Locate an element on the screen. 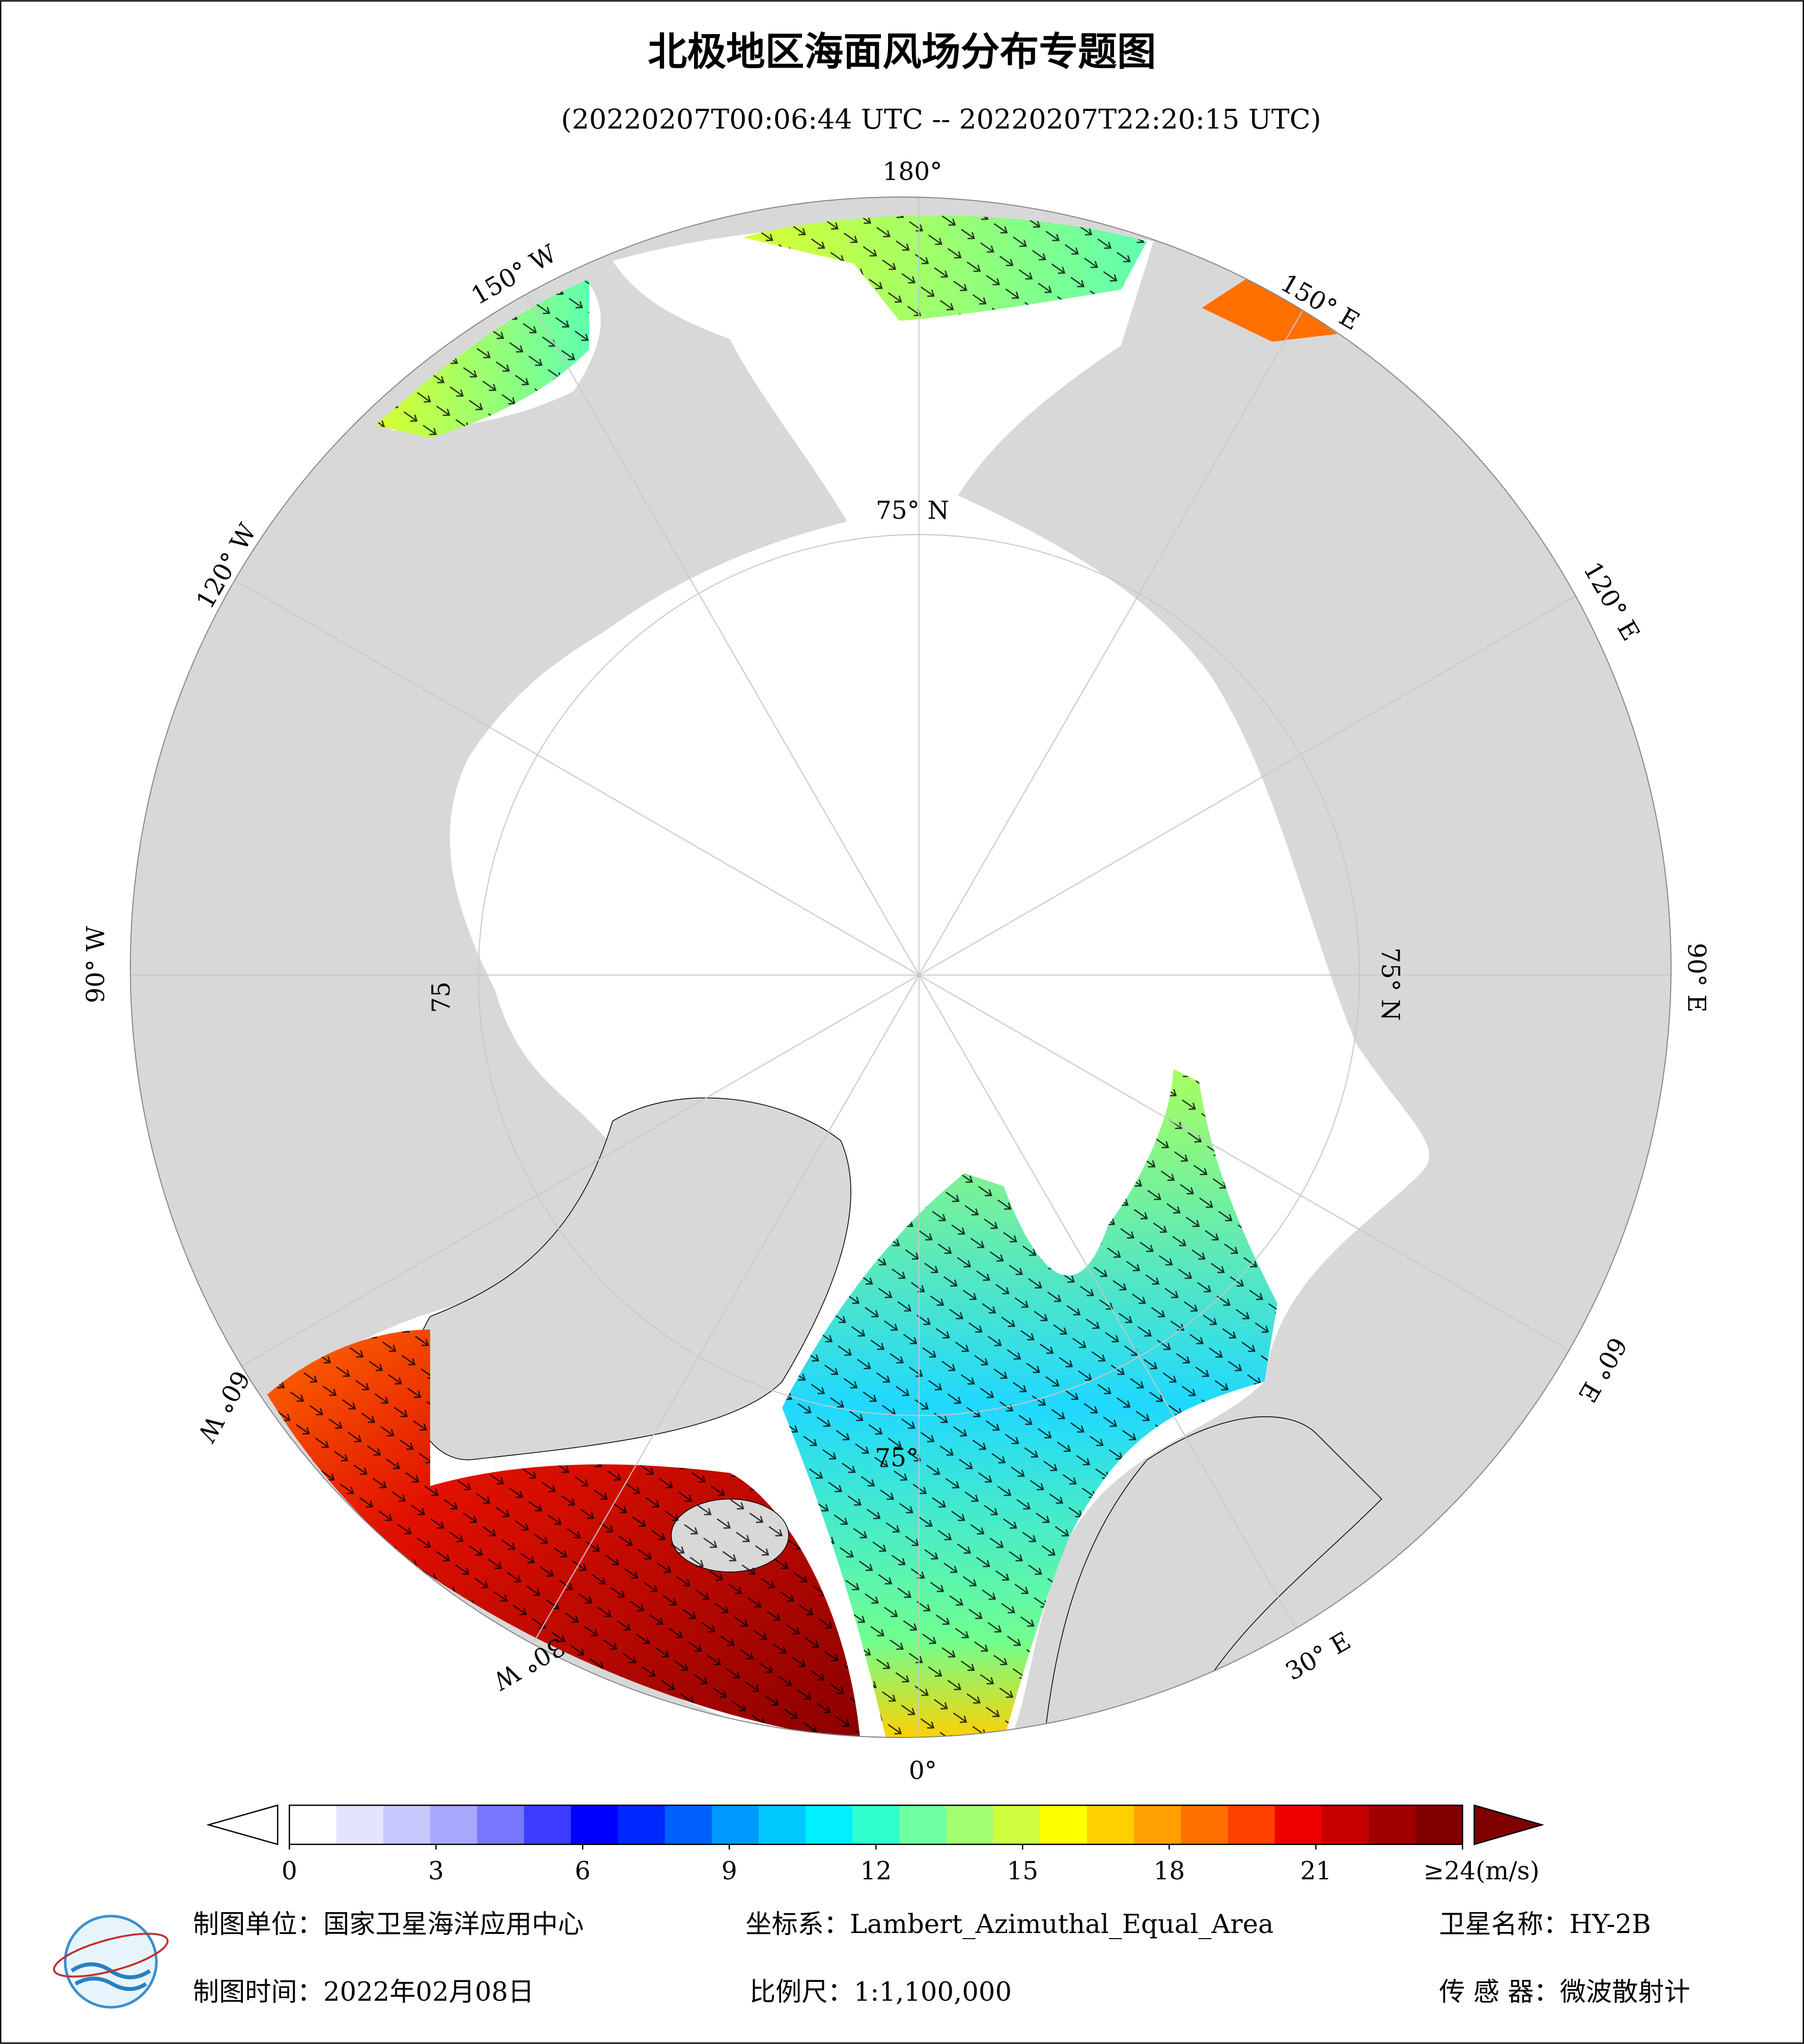 This screenshot has height=2044, width=1804. title: 北极地区海面风场分布专题图 is located at coordinates (902, 52).